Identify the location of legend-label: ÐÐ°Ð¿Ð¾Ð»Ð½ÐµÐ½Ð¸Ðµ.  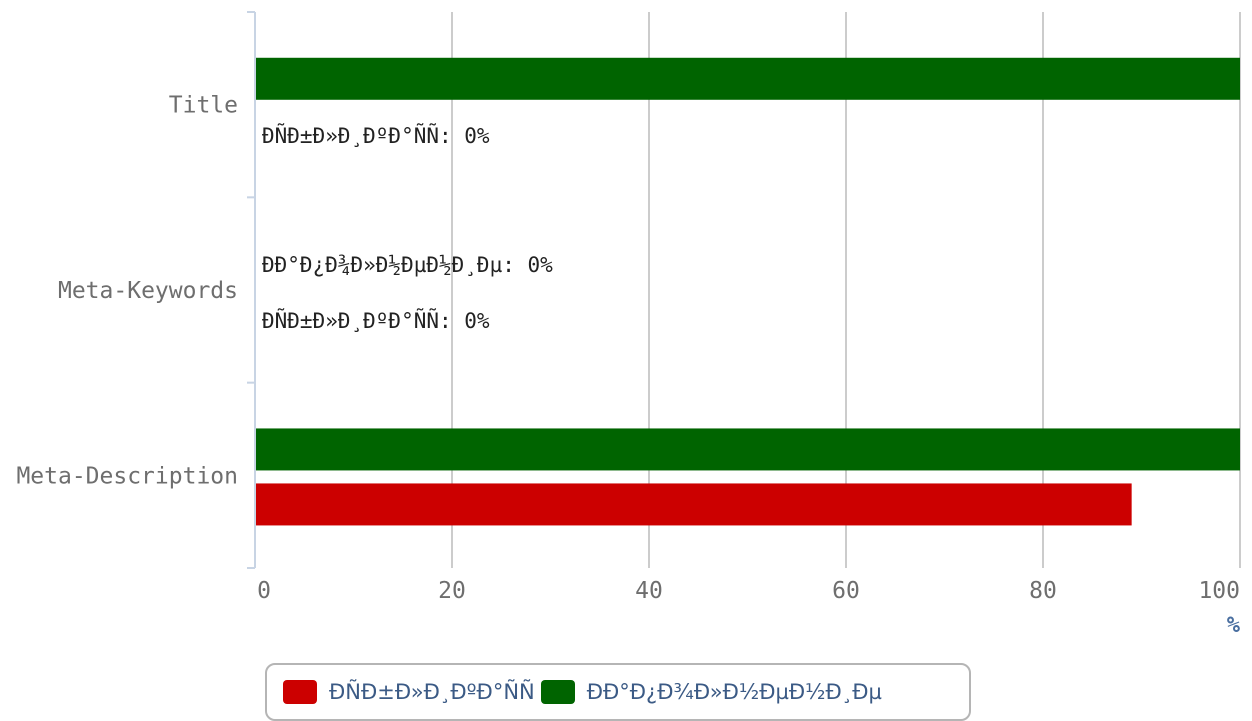
(734, 692).